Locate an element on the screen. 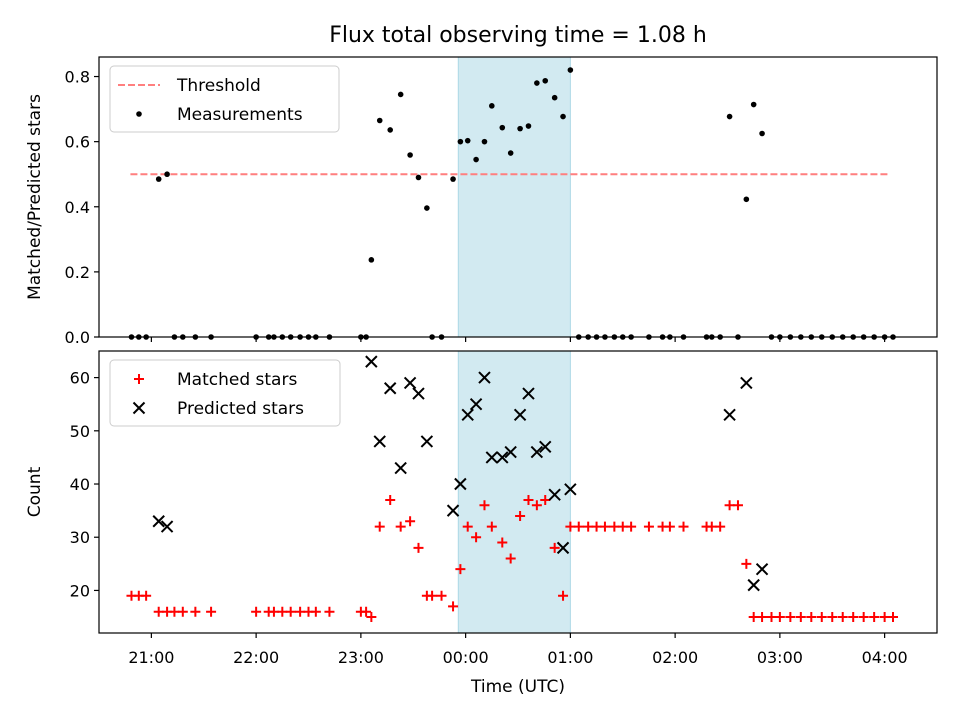 The image size is (960, 720). series-matched-stars is located at coordinates (512, 558).